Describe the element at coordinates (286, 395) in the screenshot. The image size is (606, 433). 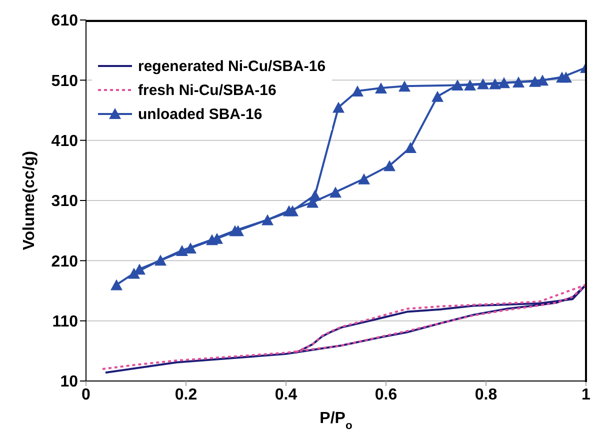
I see `x-tick-label: 0.4` at that location.